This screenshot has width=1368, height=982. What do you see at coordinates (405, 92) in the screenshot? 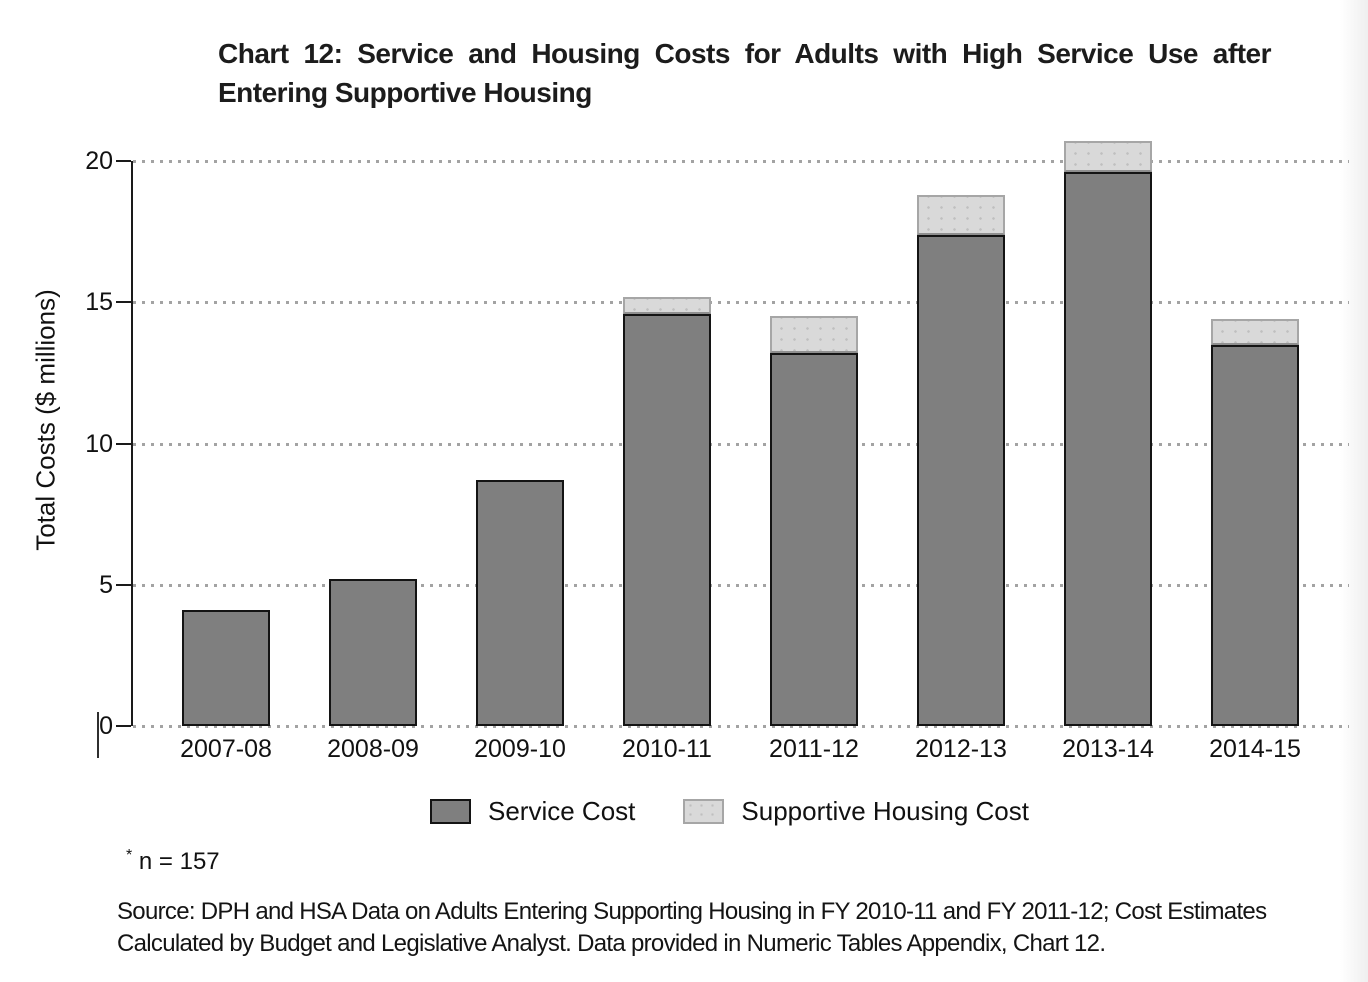
I see `chart-title-line2: Entering Supportive Housing` at bounding box center [405, 92].